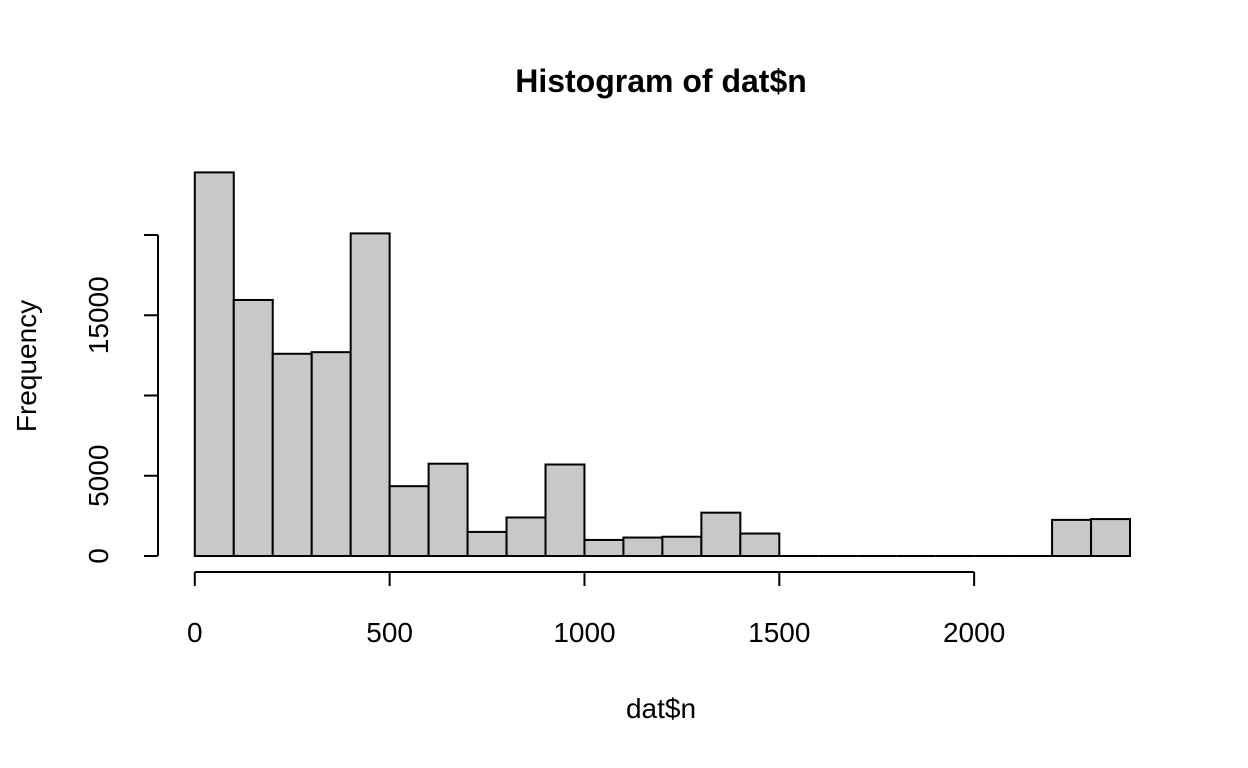  Describe the element at coordinates (98, 315) in the screenshot. I see `y-tick-label: 15000` at that location.